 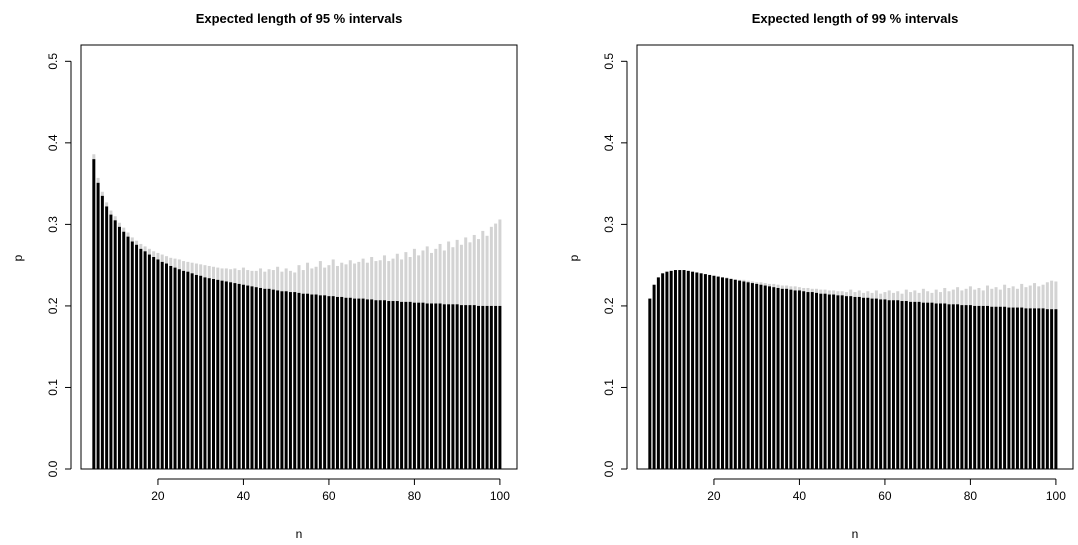 What do you see at coordinates (53, 61) in the screenshot?
I see `y-tick-label: 0.5` at bounding box center [53, 61].